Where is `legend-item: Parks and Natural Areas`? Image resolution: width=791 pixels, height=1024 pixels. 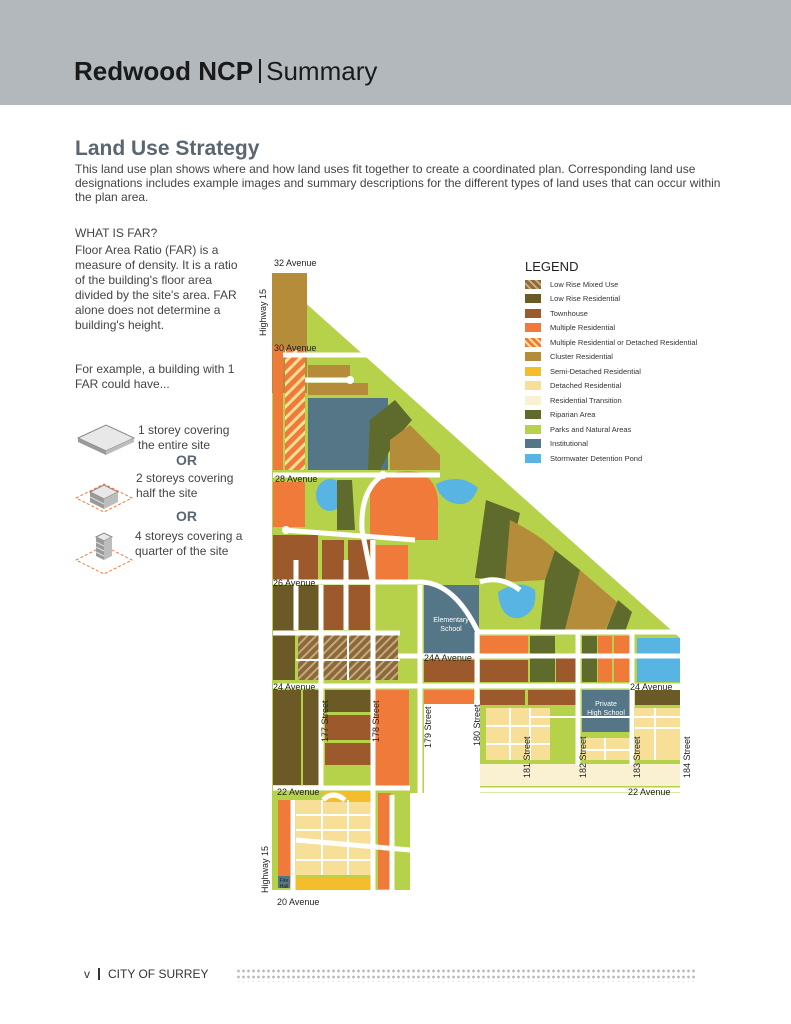 legend-item: Parks and Natural Areas is located at coordinates (611, 429).